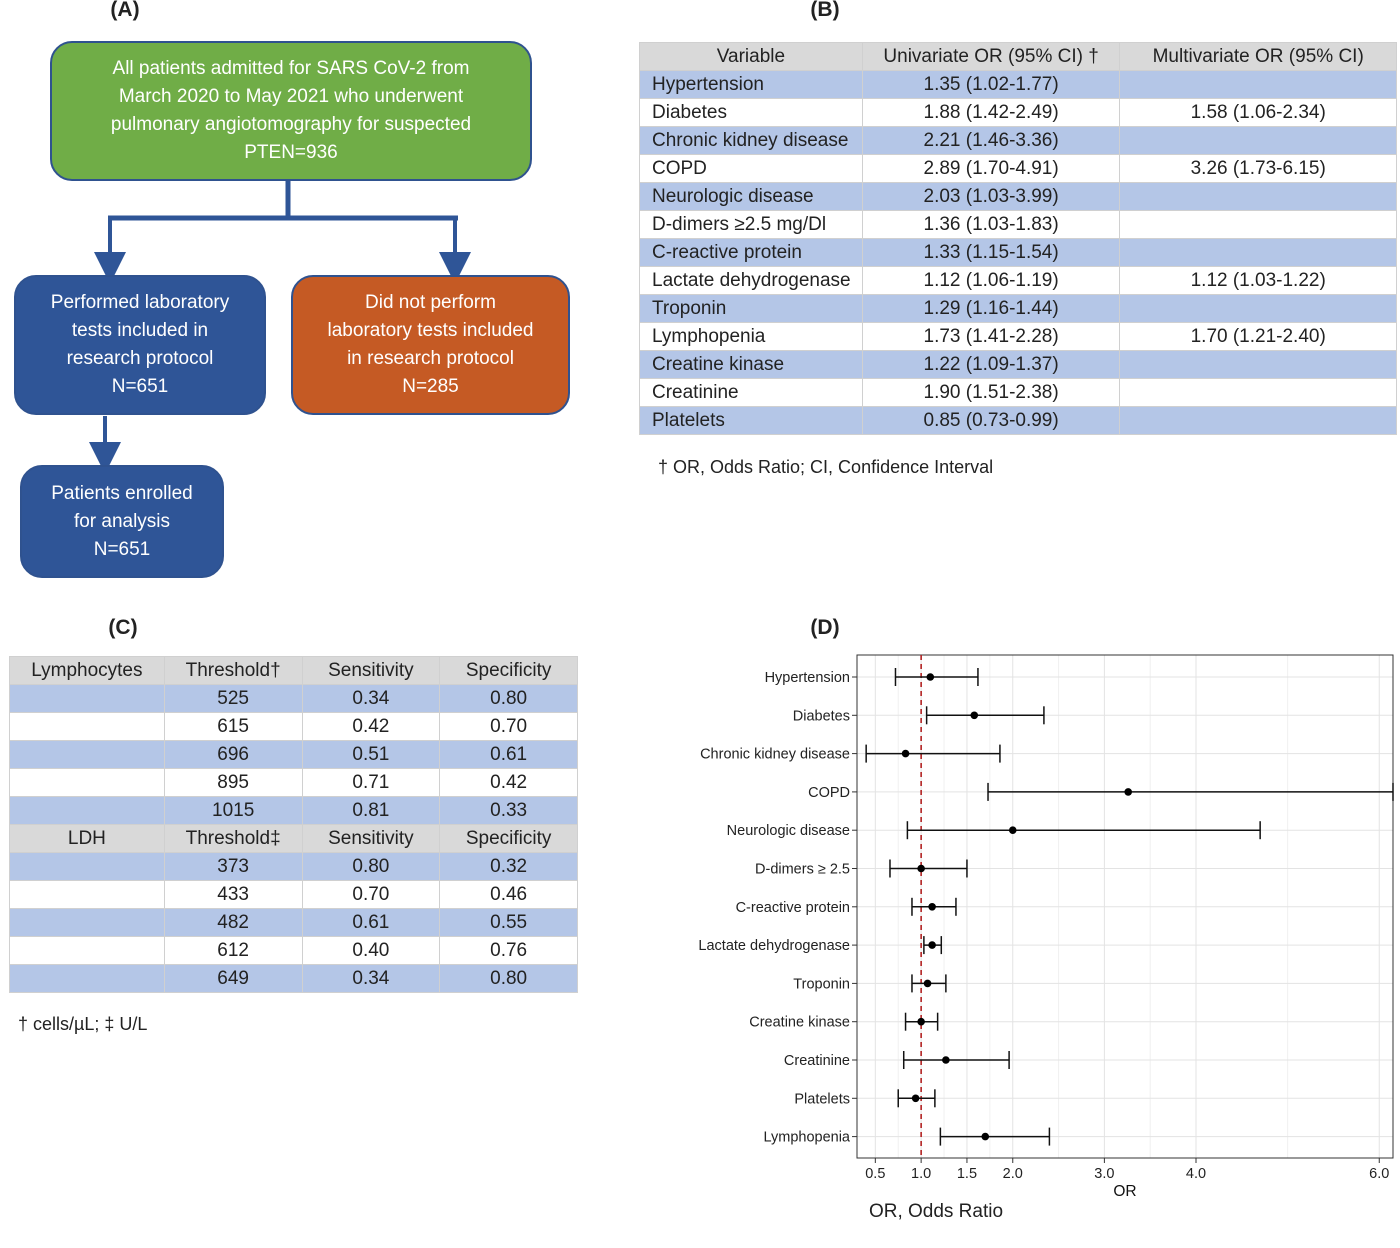 The image size is (1400, 1248). What do you see at coordinates (1196, 1174) in the screenshot?
I see `x-tick-label: 4.0` at bounding box center [1196, 1174].